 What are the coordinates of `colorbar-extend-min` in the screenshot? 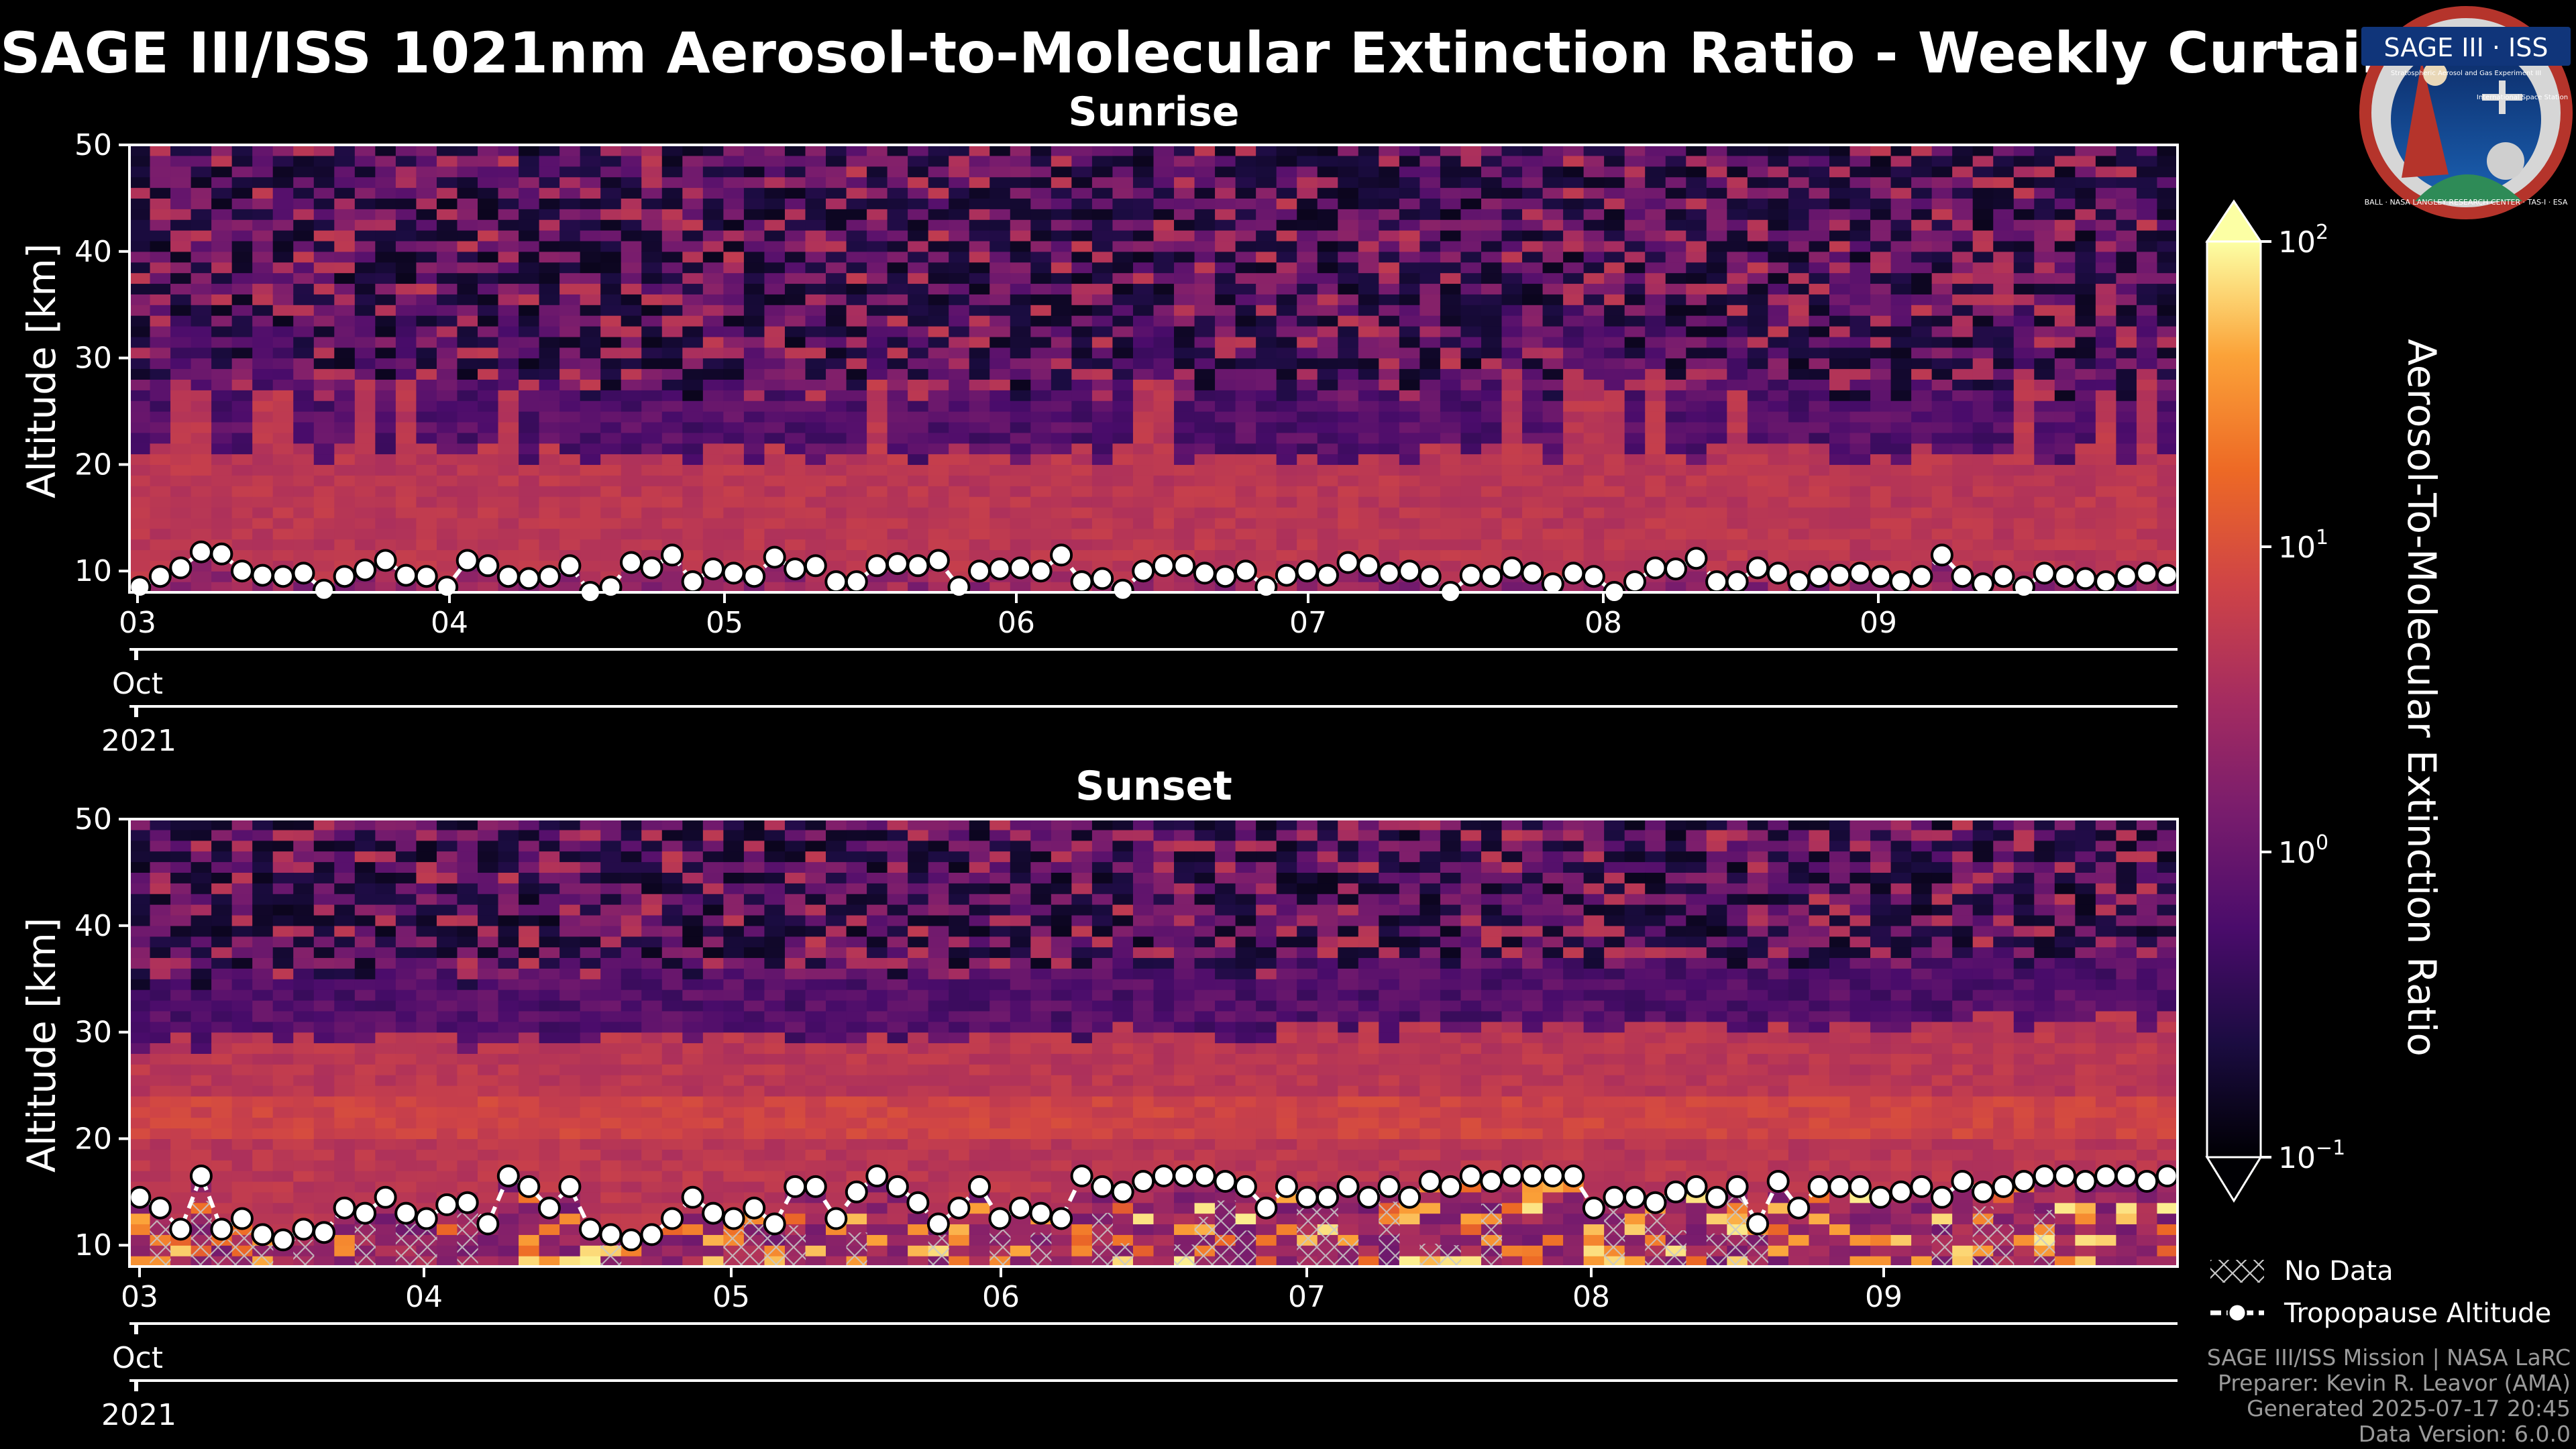 It's located at (2234, 1179).